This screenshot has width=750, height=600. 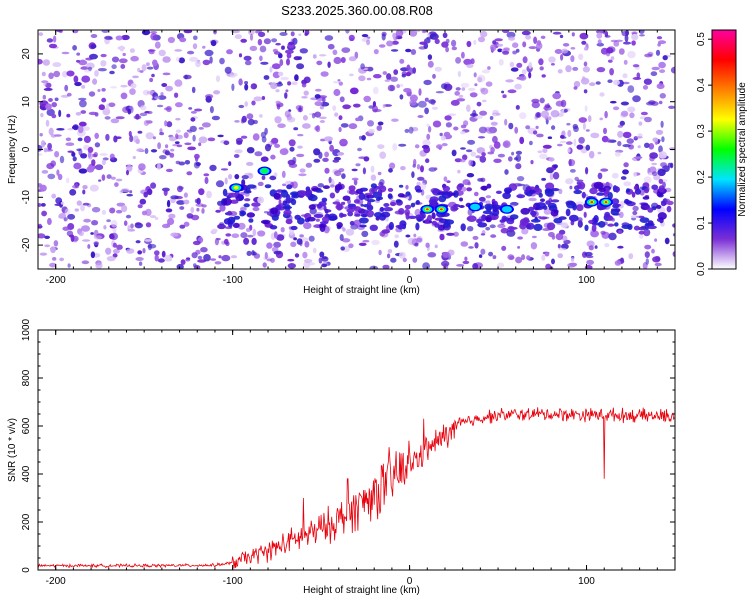 What do you see at coordinates (410, 280) in the screenshot?
I see `x-tick-label: 0` at bounding box center [410, 280].